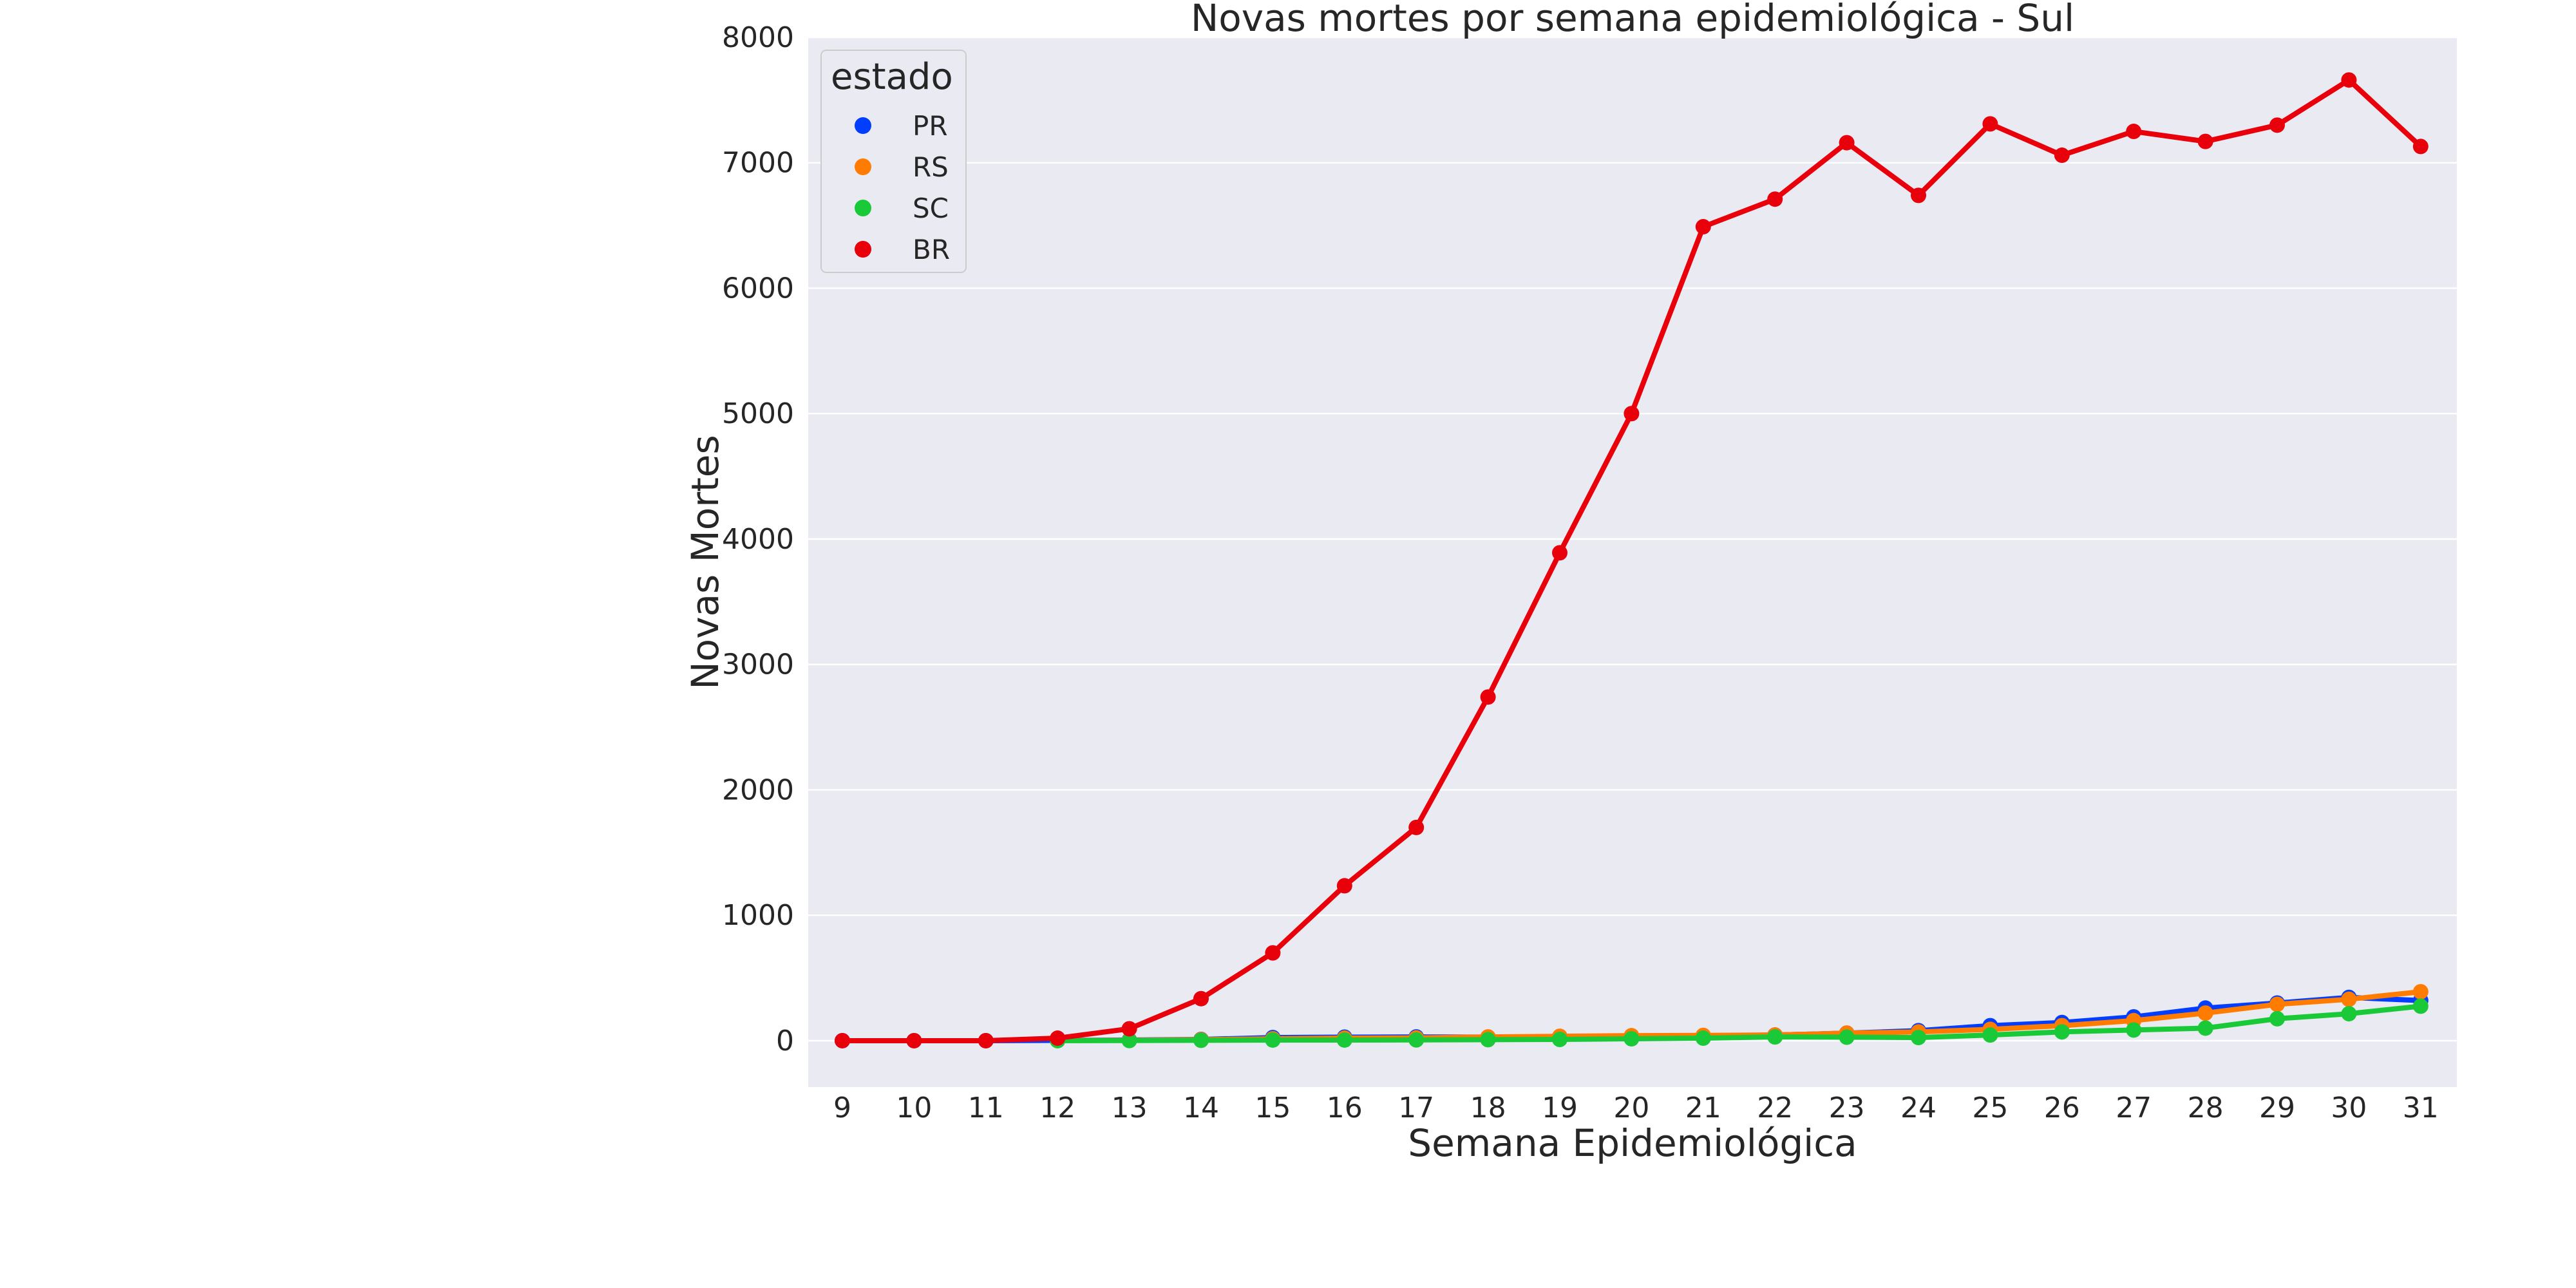 The height and width of the screenshot is (1288, 2576). What do you see at coordinates (1416, 1108) in the screenshot?
I see `x-tick-label: 17` at bounding box center [1416, 1108].